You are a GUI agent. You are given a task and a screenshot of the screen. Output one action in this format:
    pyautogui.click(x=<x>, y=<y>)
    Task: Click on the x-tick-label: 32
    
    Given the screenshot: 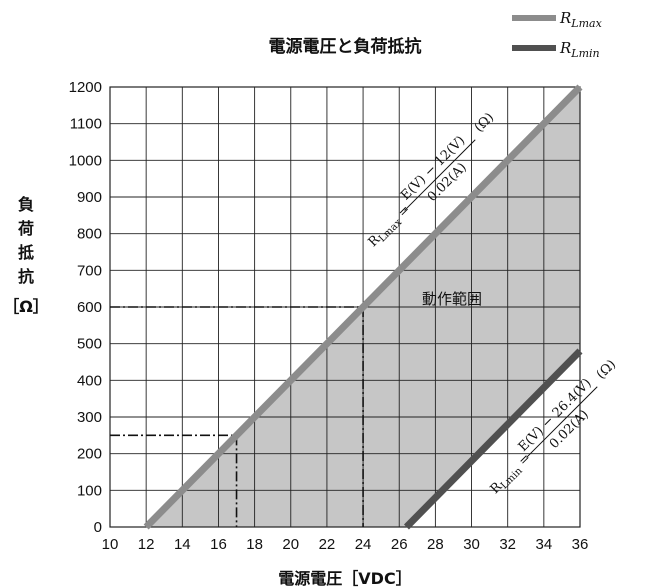 What is the action you would take?
    pyautogui.click(x=507, y=544)
    